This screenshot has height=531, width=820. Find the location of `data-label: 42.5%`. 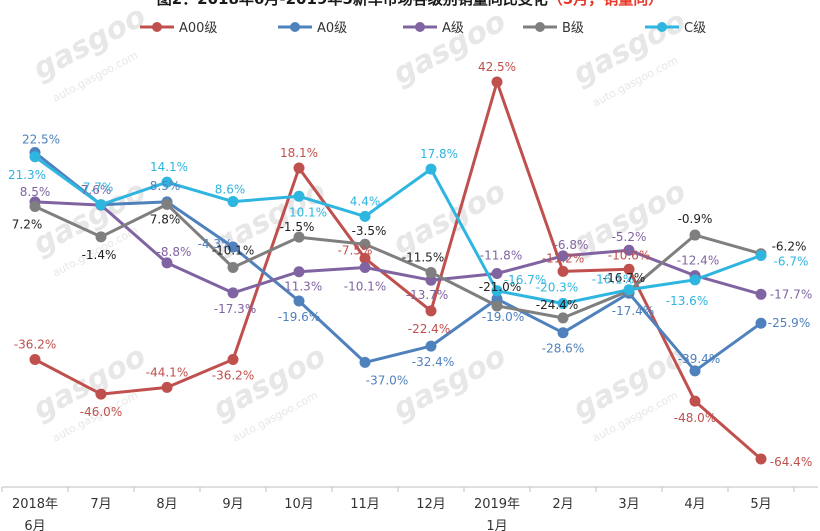

data-label: 42.5% is located at coordinates (497, 67).